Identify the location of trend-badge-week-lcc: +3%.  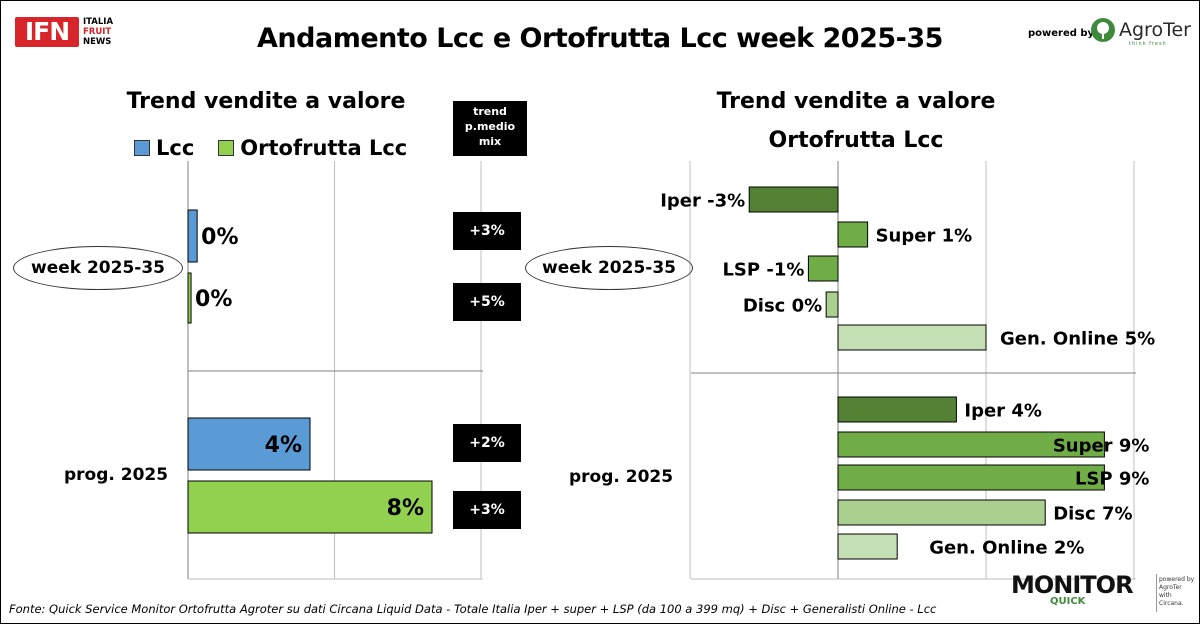
(487, 231).